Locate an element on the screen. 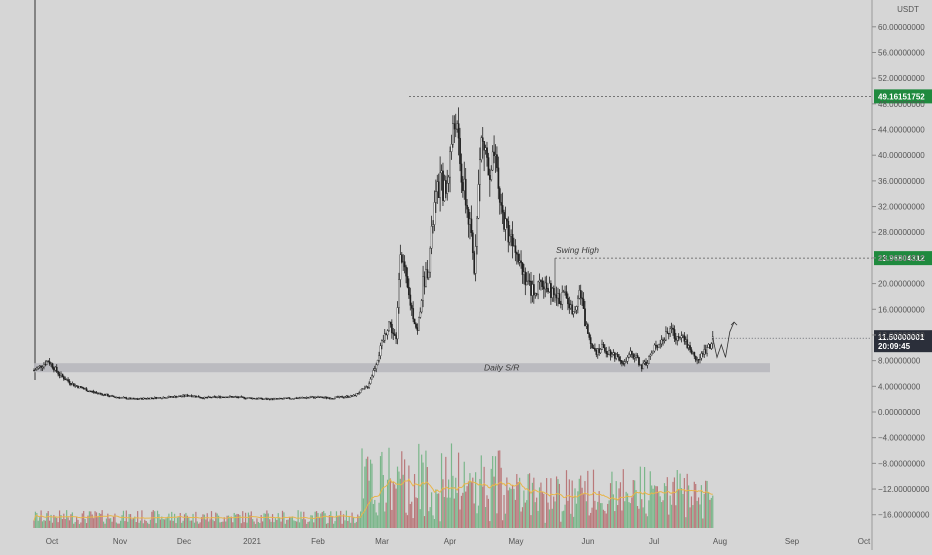  price-tick-label: 20.00000000 is located at coordinates (901, 284).